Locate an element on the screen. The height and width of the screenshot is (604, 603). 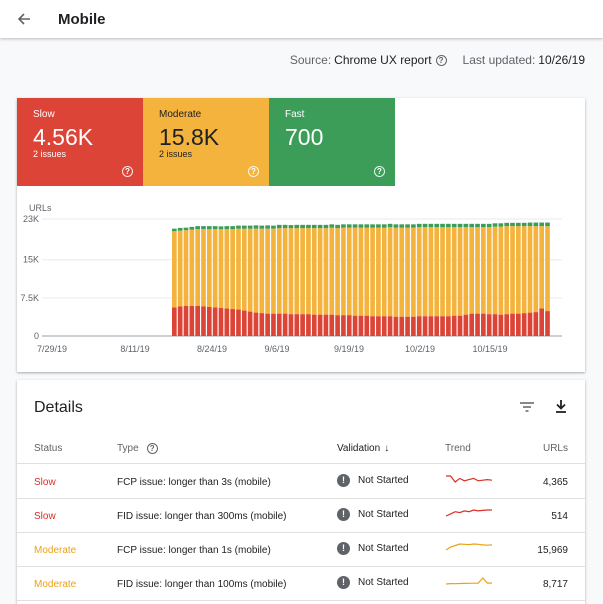
tile-moderate: Moderate 15.8K 2 issues ? is located at coordinates (206, 142).